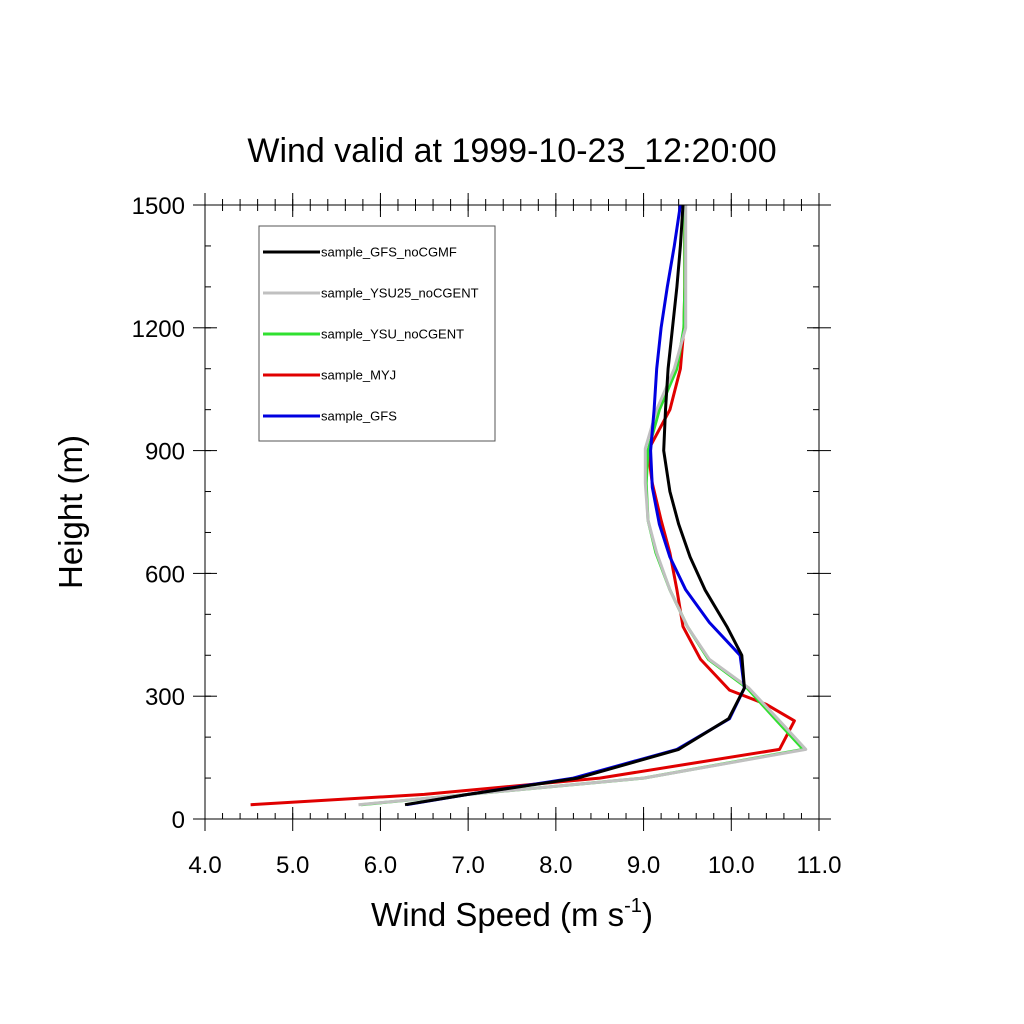 The height and width of the screenshot is (1024, 1024). I want to click on chart-title: Wind valid at 1999-10-23_12:20:00, so click(511, 151).